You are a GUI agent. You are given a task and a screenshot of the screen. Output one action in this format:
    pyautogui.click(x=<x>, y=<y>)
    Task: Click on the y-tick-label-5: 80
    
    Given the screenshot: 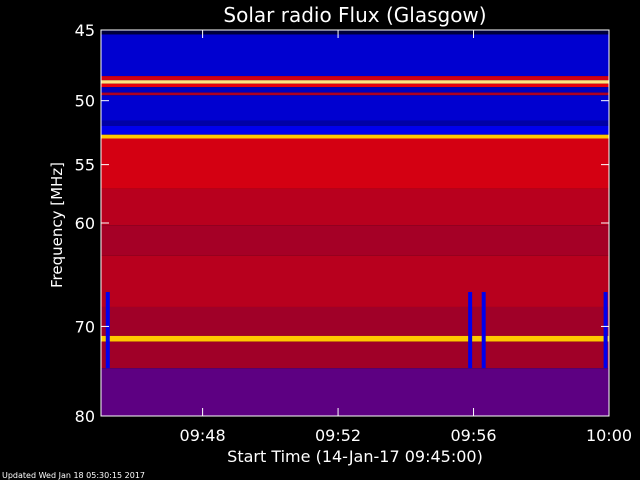 What is the action you would take?
    pyautogui.click(x=85, y=416)
    